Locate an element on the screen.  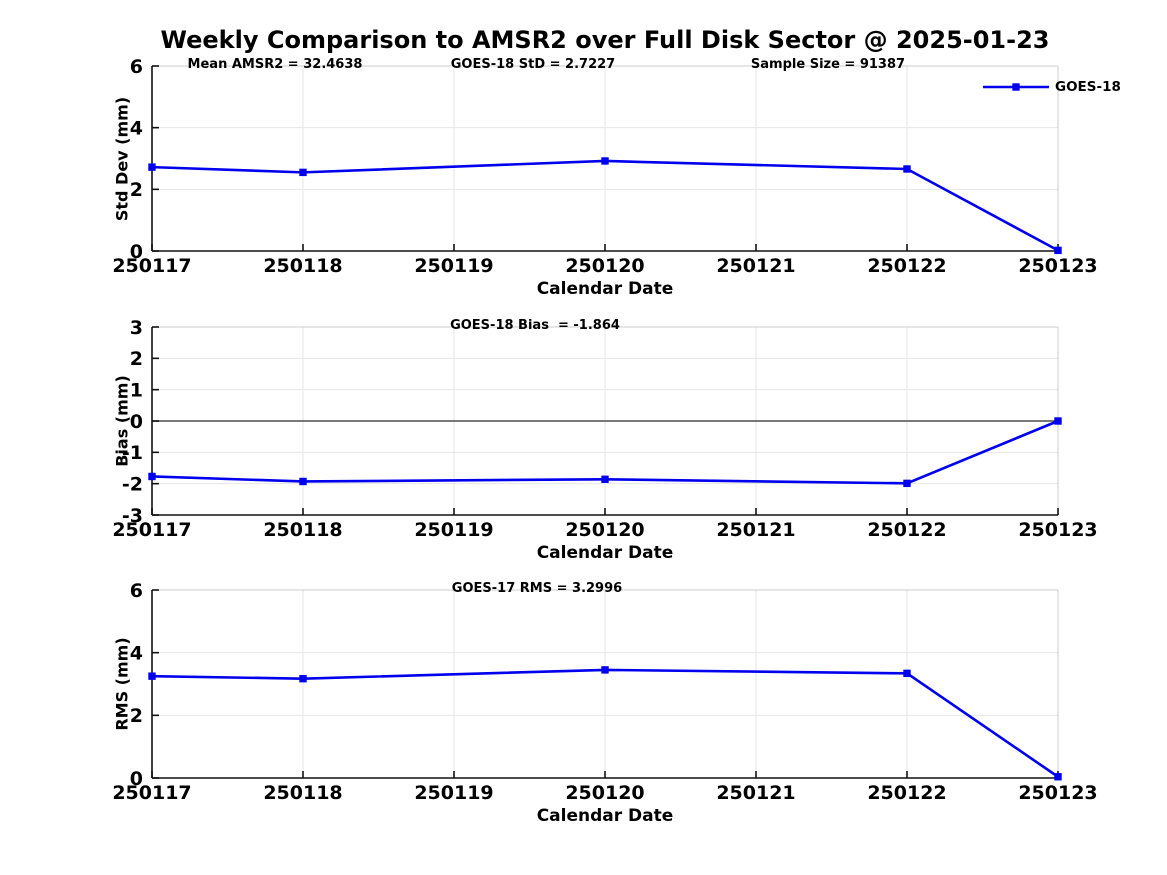
legend-marker-sample is located at coordinates (1016, 87).